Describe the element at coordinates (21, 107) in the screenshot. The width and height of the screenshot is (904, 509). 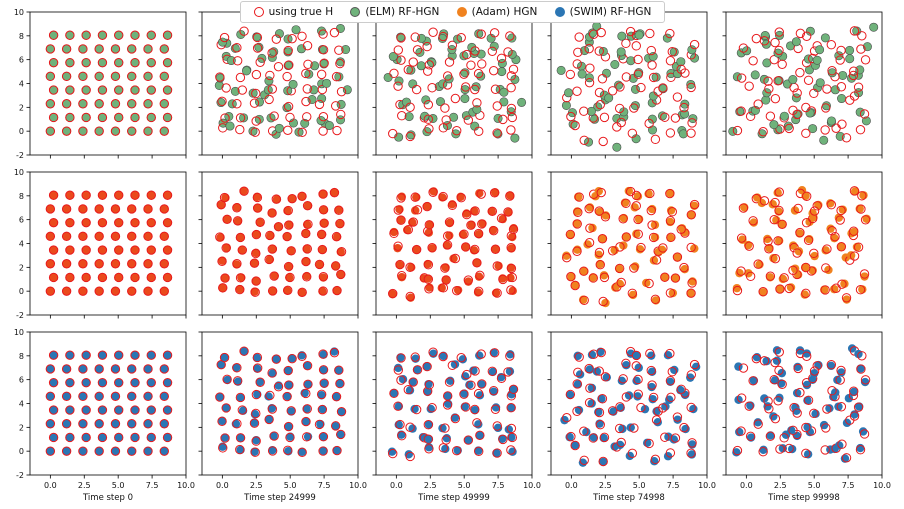
I see `y-tick-label: 2` at that location.